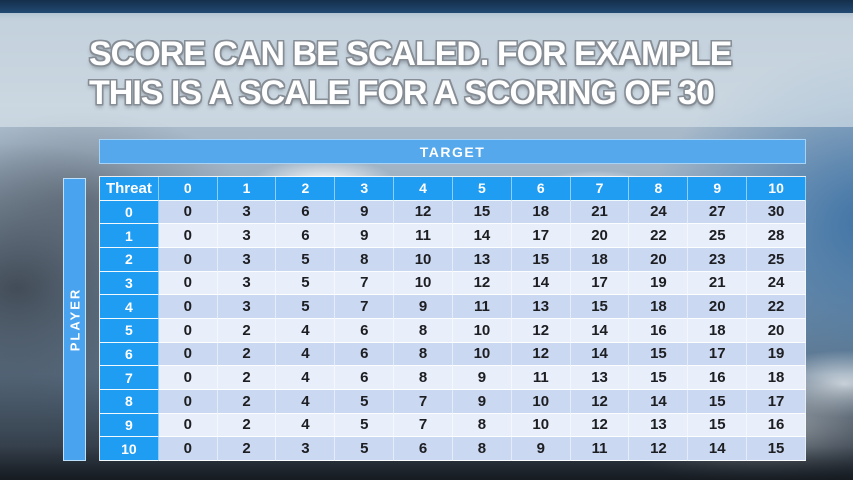  Describe the element at coordinates (129, 425) in the screenshot. I see `threat-row-header: 9` at that location.